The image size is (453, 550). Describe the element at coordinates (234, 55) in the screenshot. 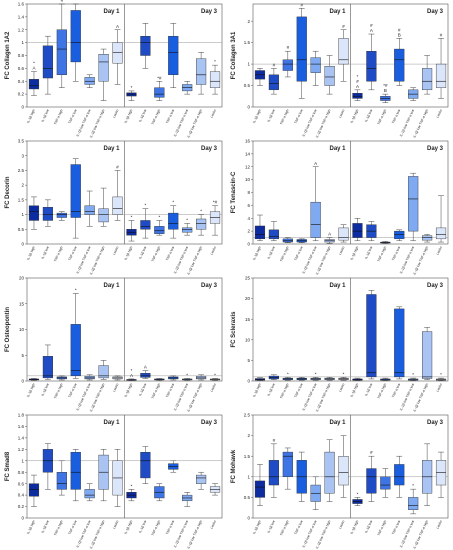

I see `y-axis-label: FC Collagen 3A1` at that location.